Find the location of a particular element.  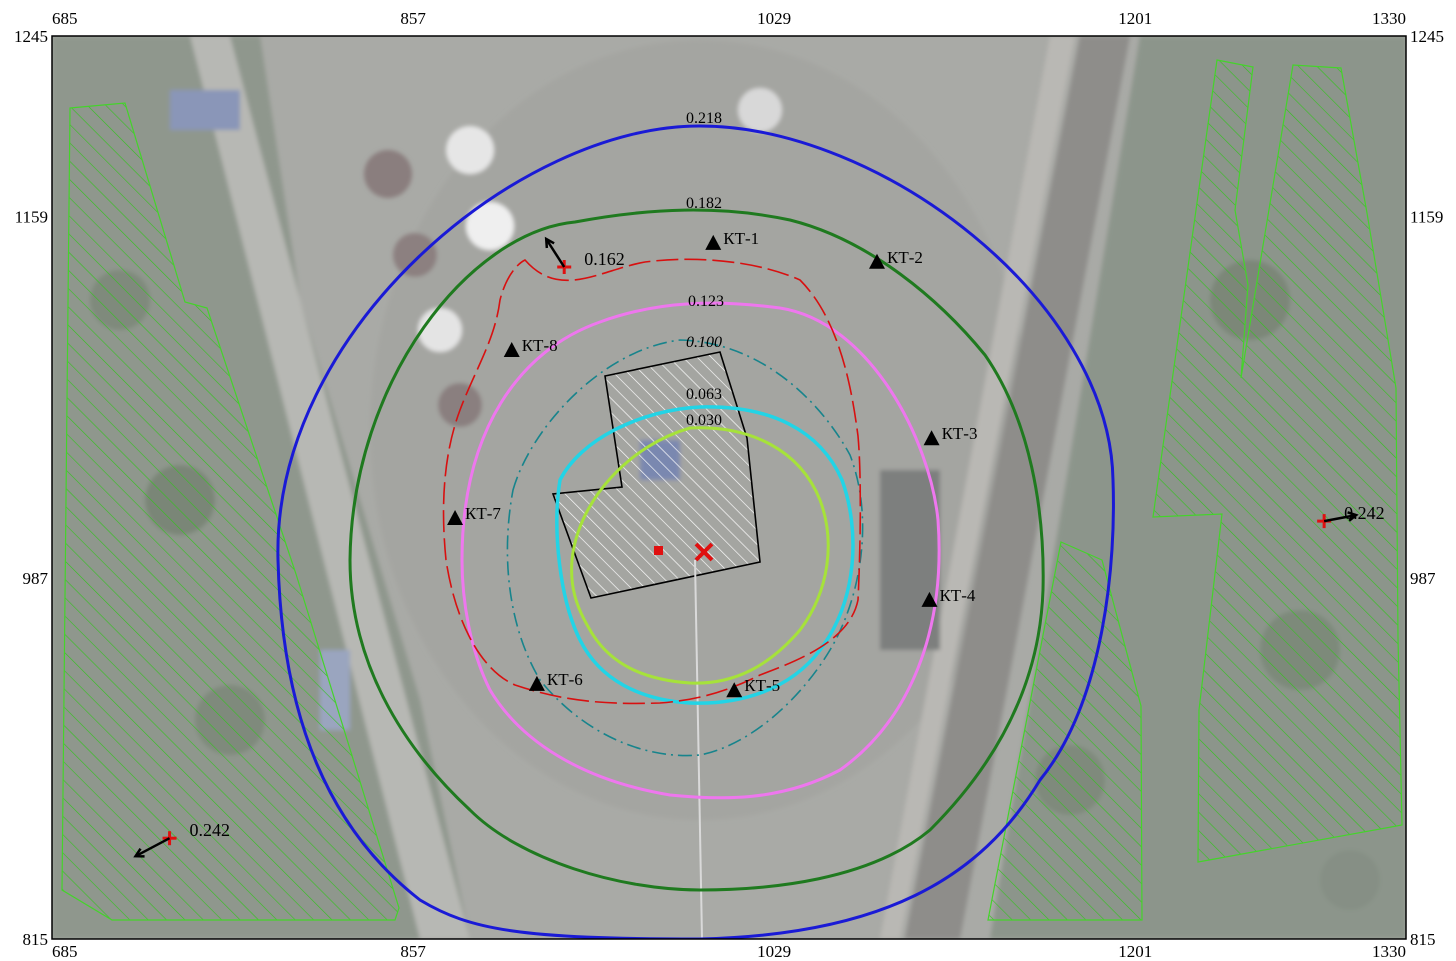

x-tick-label-bottom: 1201 is located at coordinates (1135, 951).